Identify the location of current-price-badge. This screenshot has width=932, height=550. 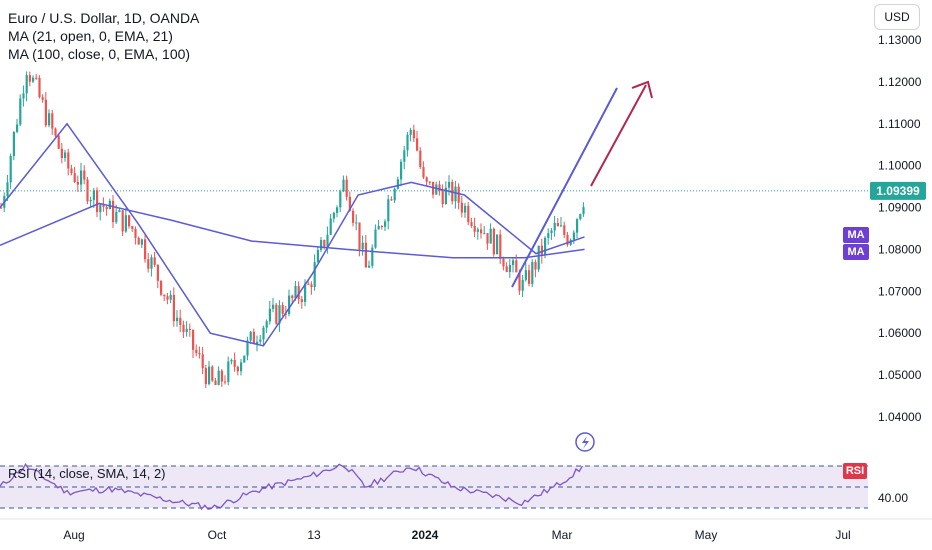
(898, 190).